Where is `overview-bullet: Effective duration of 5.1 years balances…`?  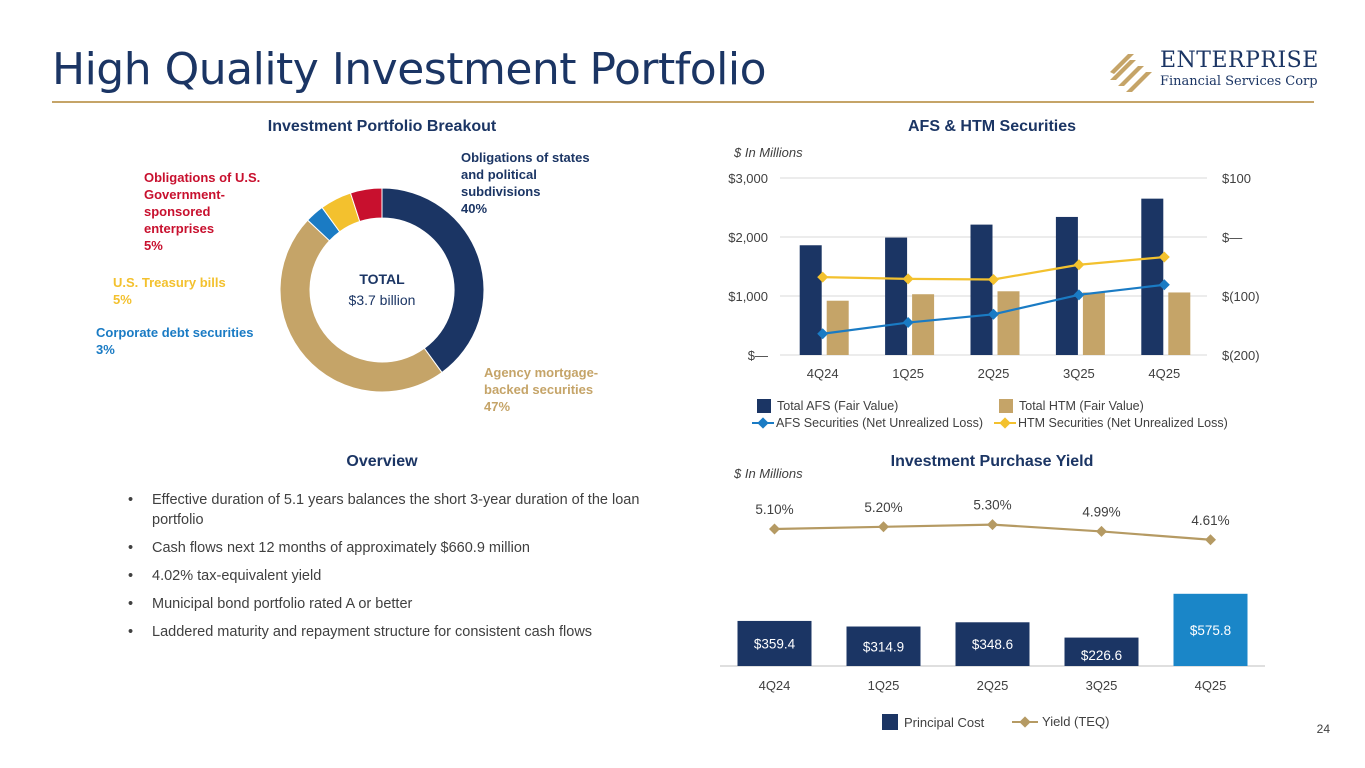
overview-bullet: Effective duration of 5.1 years balances… is located at coordinates (392, 510).